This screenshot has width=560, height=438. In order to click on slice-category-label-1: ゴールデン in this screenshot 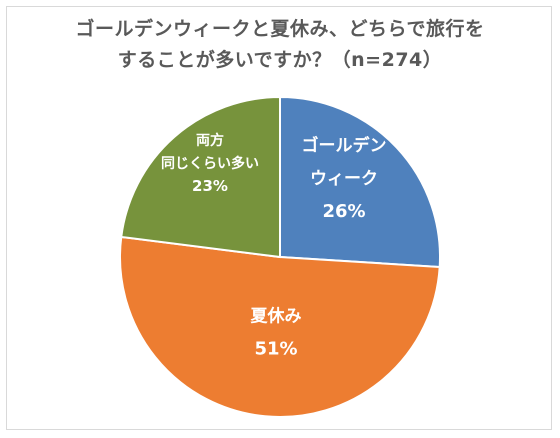, I will do `click(344, 145)`.